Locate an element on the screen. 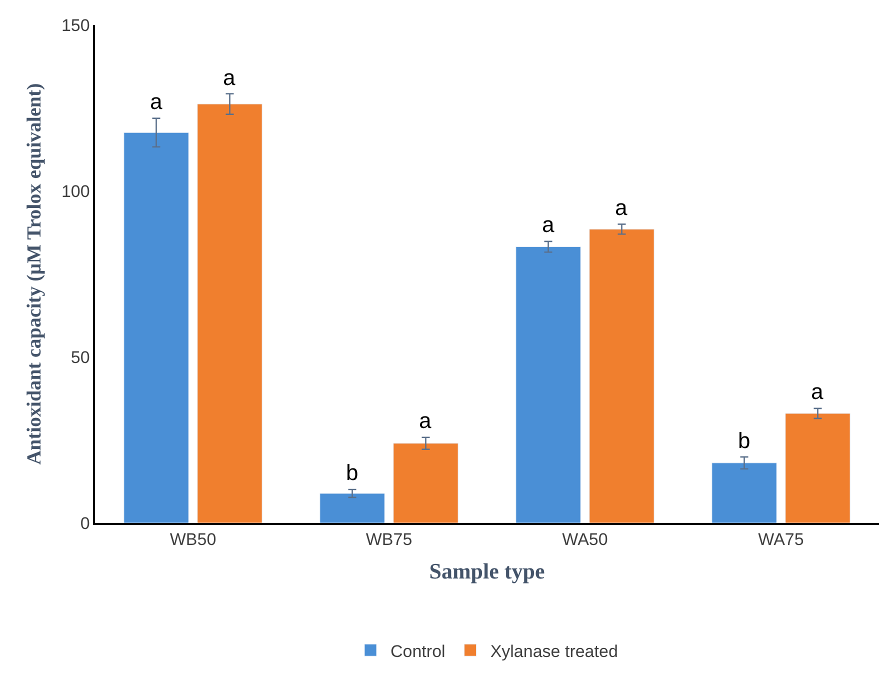  y-tick-label: 150 is located at coordinates (75, 25).